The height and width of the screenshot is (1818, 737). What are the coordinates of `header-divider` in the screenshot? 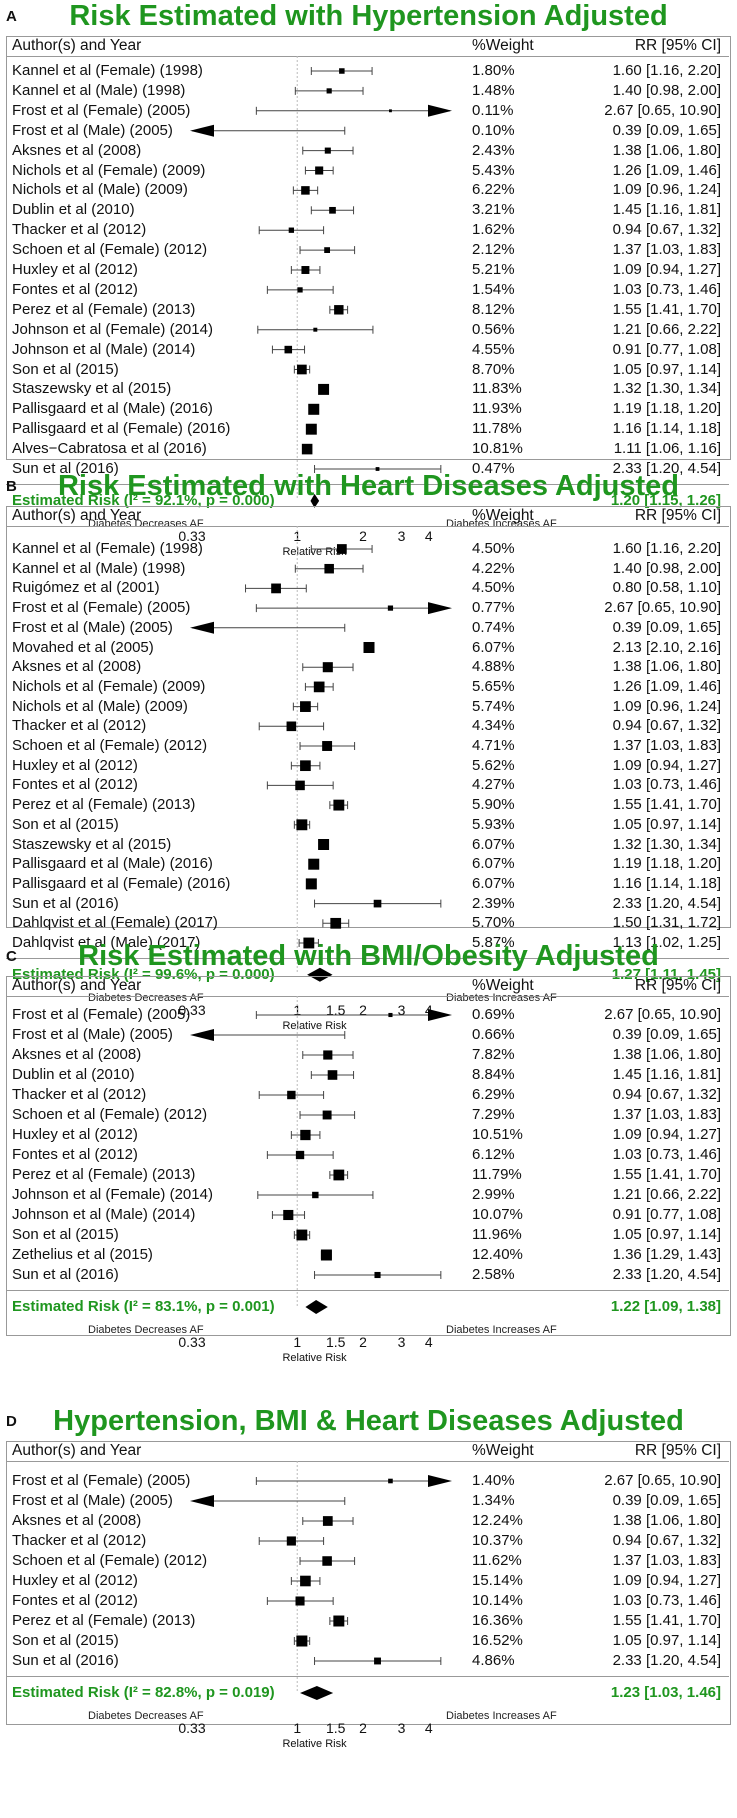 It's located at (367, 526).